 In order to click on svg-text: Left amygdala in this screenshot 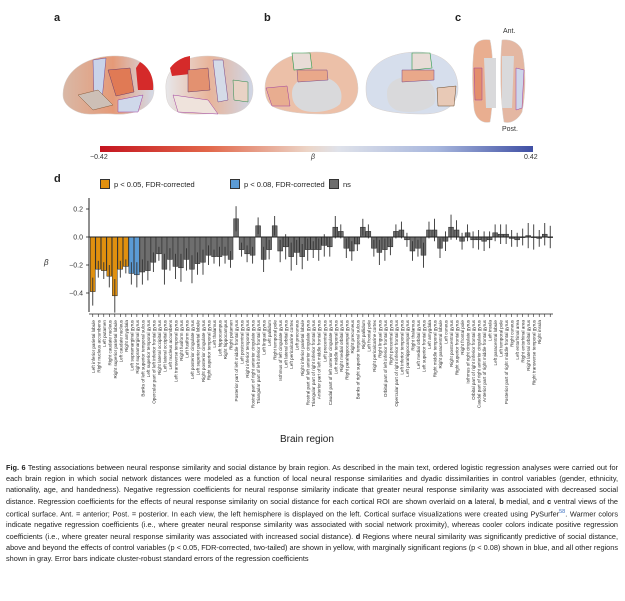, I will do `click(429, 334)`.